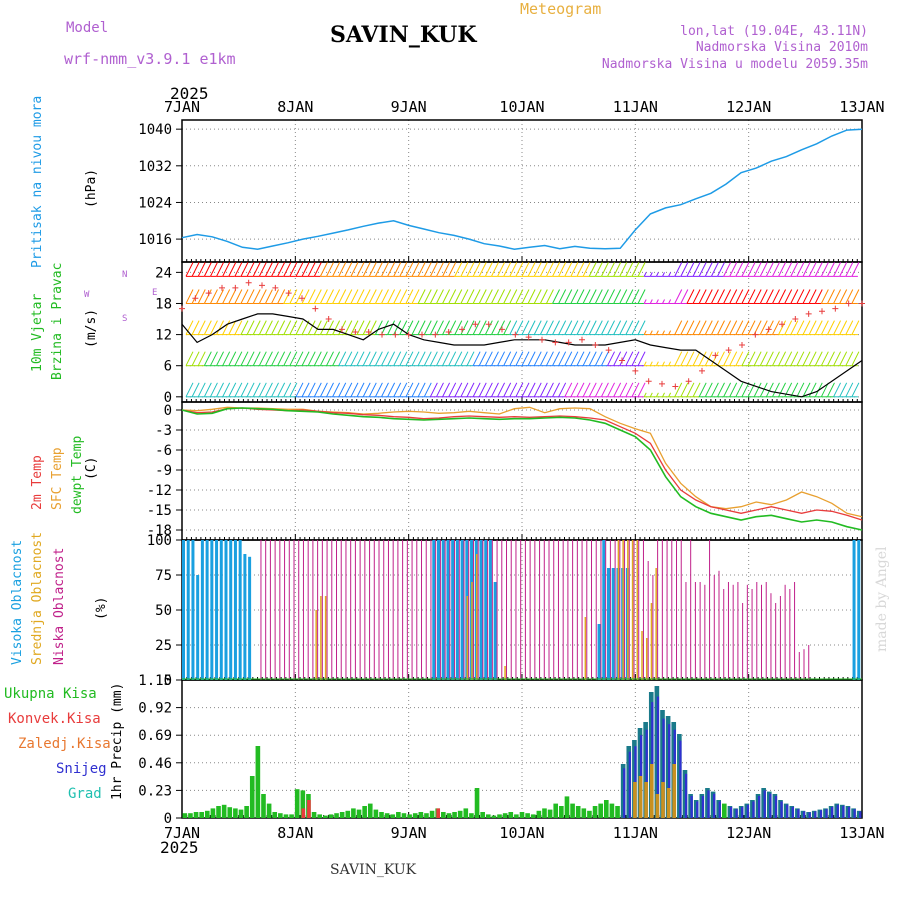 Image resolution: width=900 pixels, height=900 pixels. I want to click on x-tick-bottom: 7JAN, so click(182, 833).